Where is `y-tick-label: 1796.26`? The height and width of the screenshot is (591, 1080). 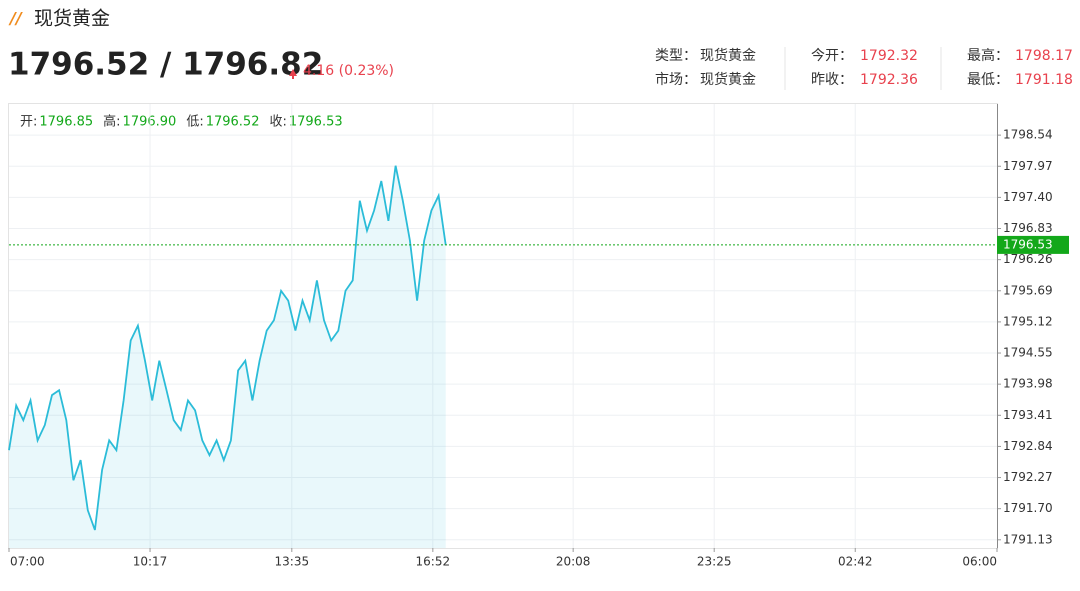 y-tick-label: 1796.26 is located at coordinates (1028, 259).